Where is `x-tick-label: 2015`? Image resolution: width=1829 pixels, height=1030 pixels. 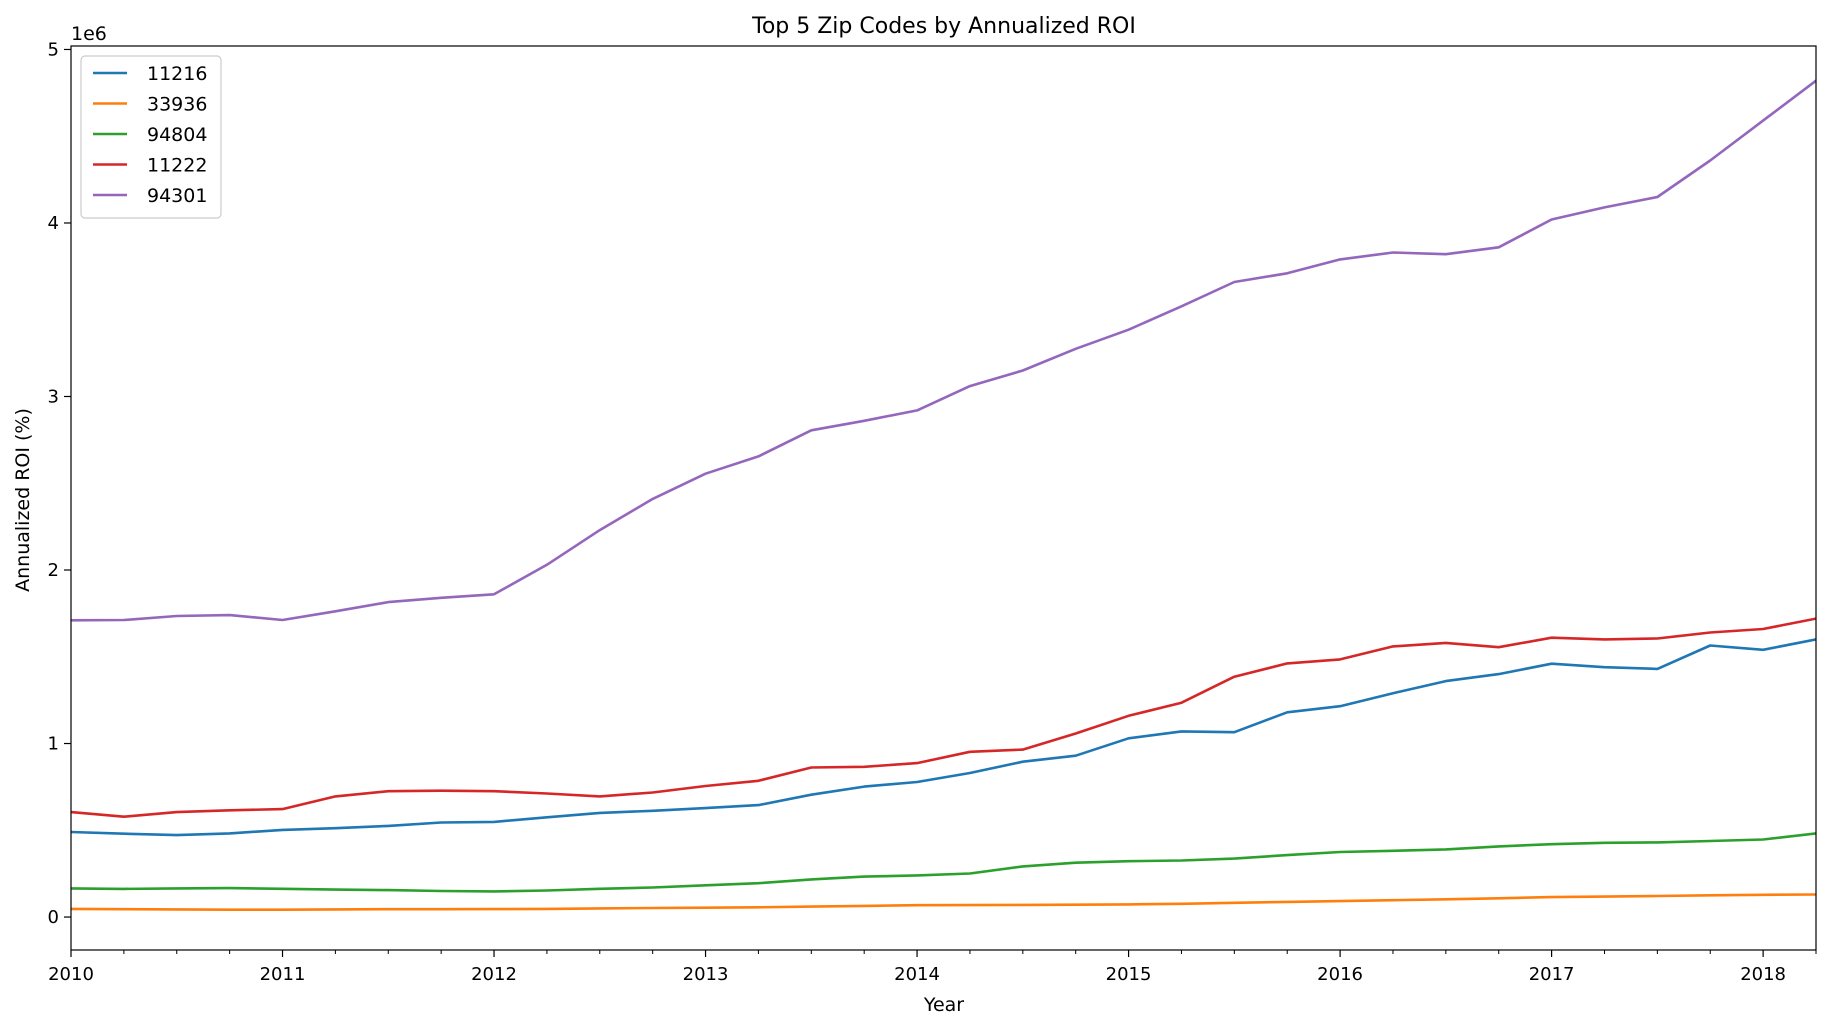
x-tick-label: 2015 is located at coordinates (1129, 974).